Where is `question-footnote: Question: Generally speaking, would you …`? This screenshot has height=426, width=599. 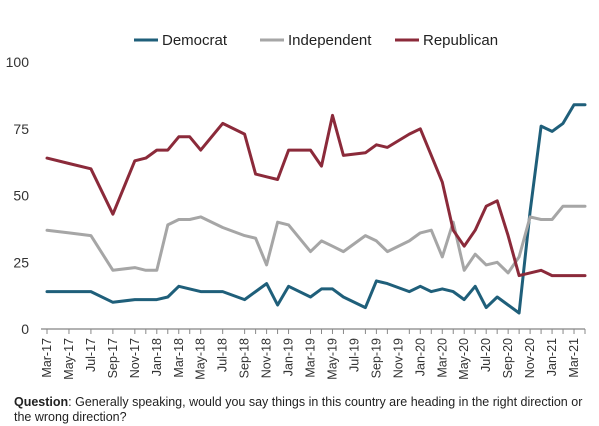 question-footnote: Question: Generally speaking, would you … is located at coordinates (301, 410).